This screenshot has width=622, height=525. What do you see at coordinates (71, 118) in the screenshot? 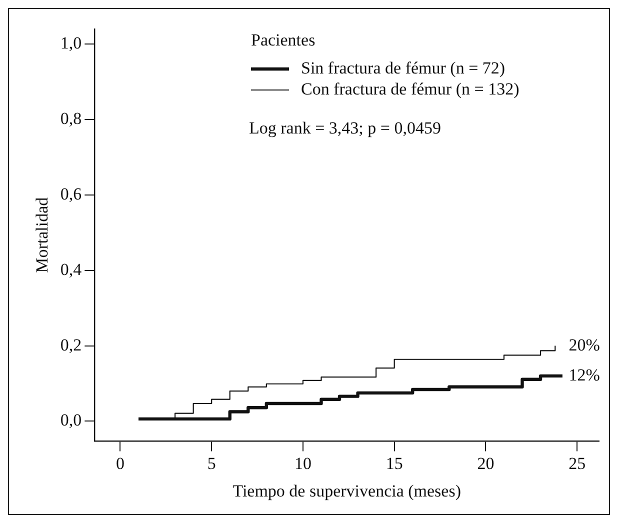
I see `y-tick-label: 0,8` at bounding box center [71, 118].